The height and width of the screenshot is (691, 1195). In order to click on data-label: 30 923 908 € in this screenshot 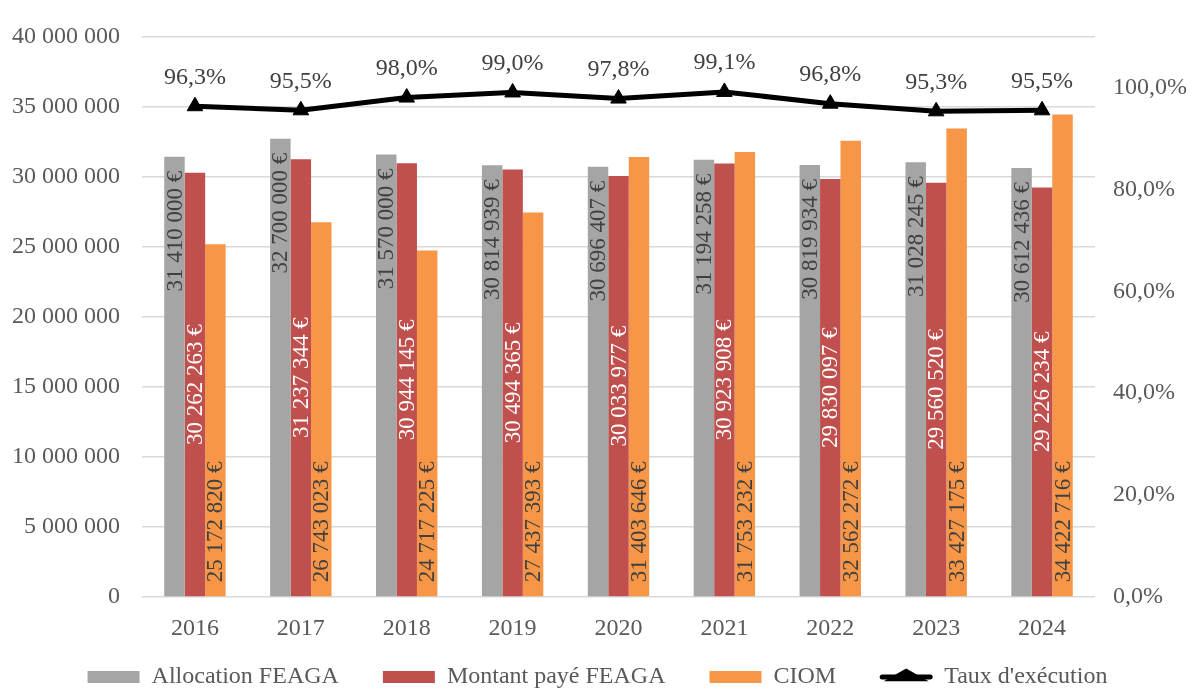, I will do `click(724, 380)`.